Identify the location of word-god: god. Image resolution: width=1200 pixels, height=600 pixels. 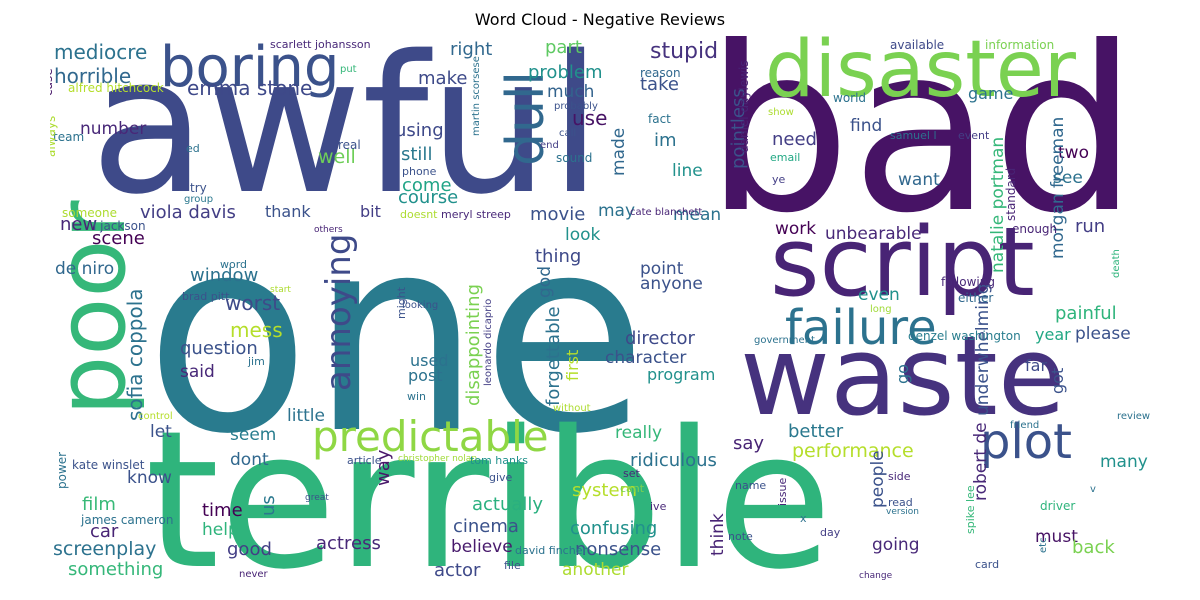
(545, 282).